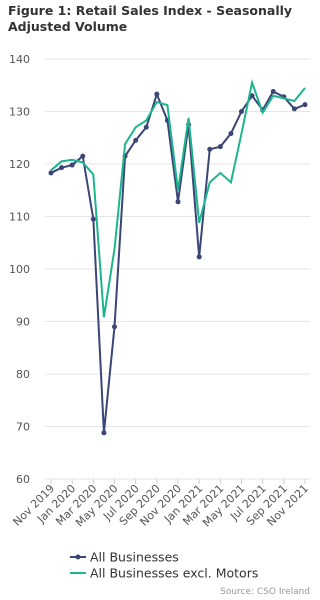 The width and height of the screenshot is (320, 600). Describe the element at coordinates (67, 26) in the screenshot. I see `chart-title: Adjusted Volume` at that location.